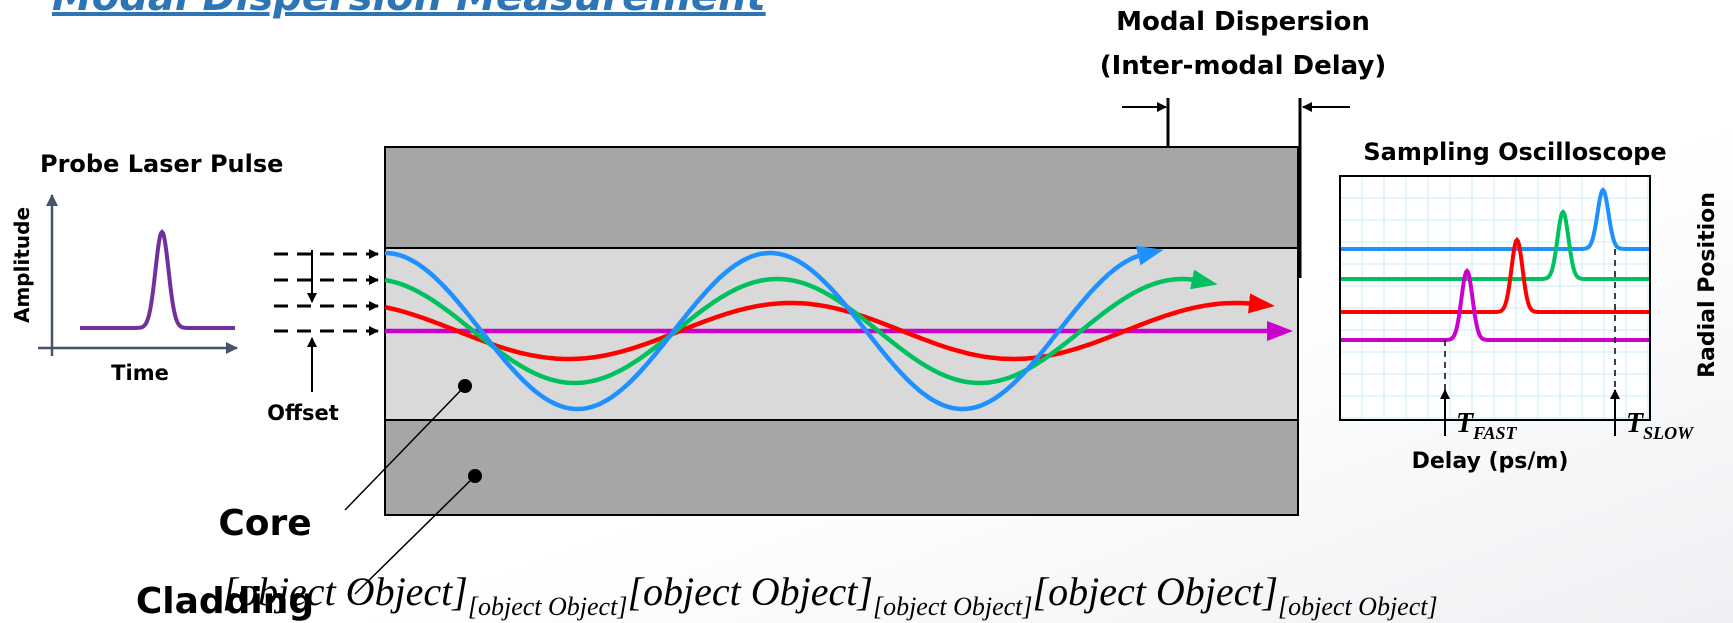 This screenshot has height=623, width=1733. Describe the element at coordinates (1494, 433) in the screenshot. I see `t-subscript: FAST` at that location.